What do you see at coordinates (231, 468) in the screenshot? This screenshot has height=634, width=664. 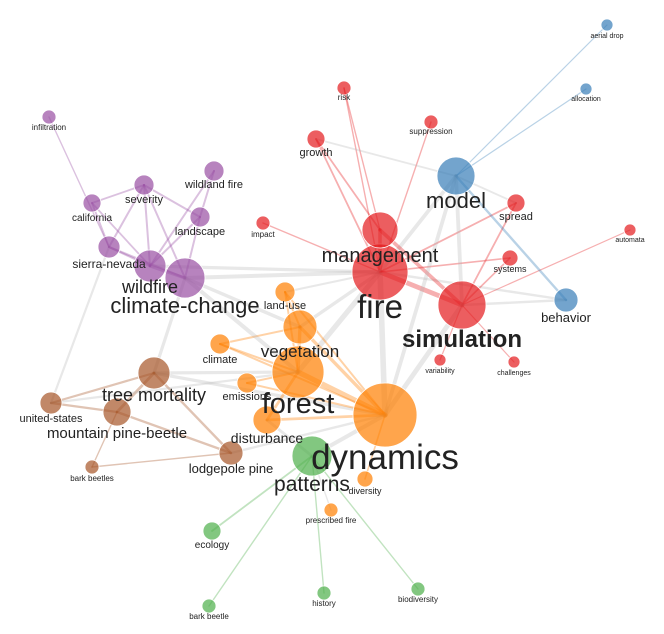 I see `label-lodgepole-pine: lodgepole pine` at bounding box center [231, 468].